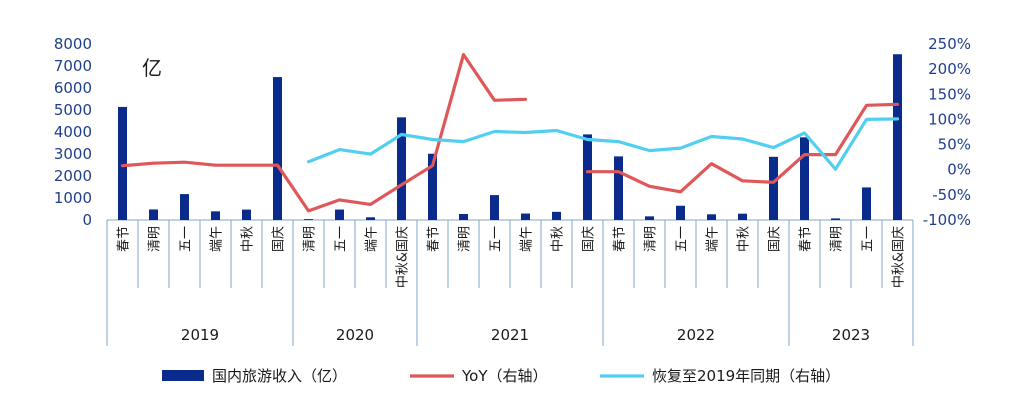 This screenshot has height=414, width=1019. What do you see at coordinates (73, 110) in the screenshot?
I see `left-axis-tick-label: 5000` at bounding box center [73, 110].